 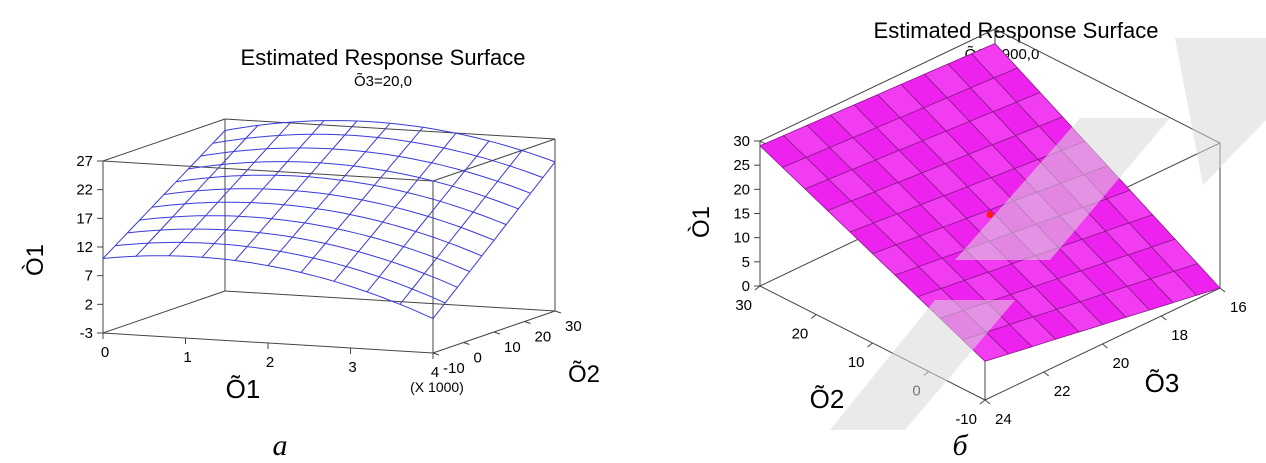 I want to click on chart-a-y-tick-label: 10, so click(x=512, y=347).